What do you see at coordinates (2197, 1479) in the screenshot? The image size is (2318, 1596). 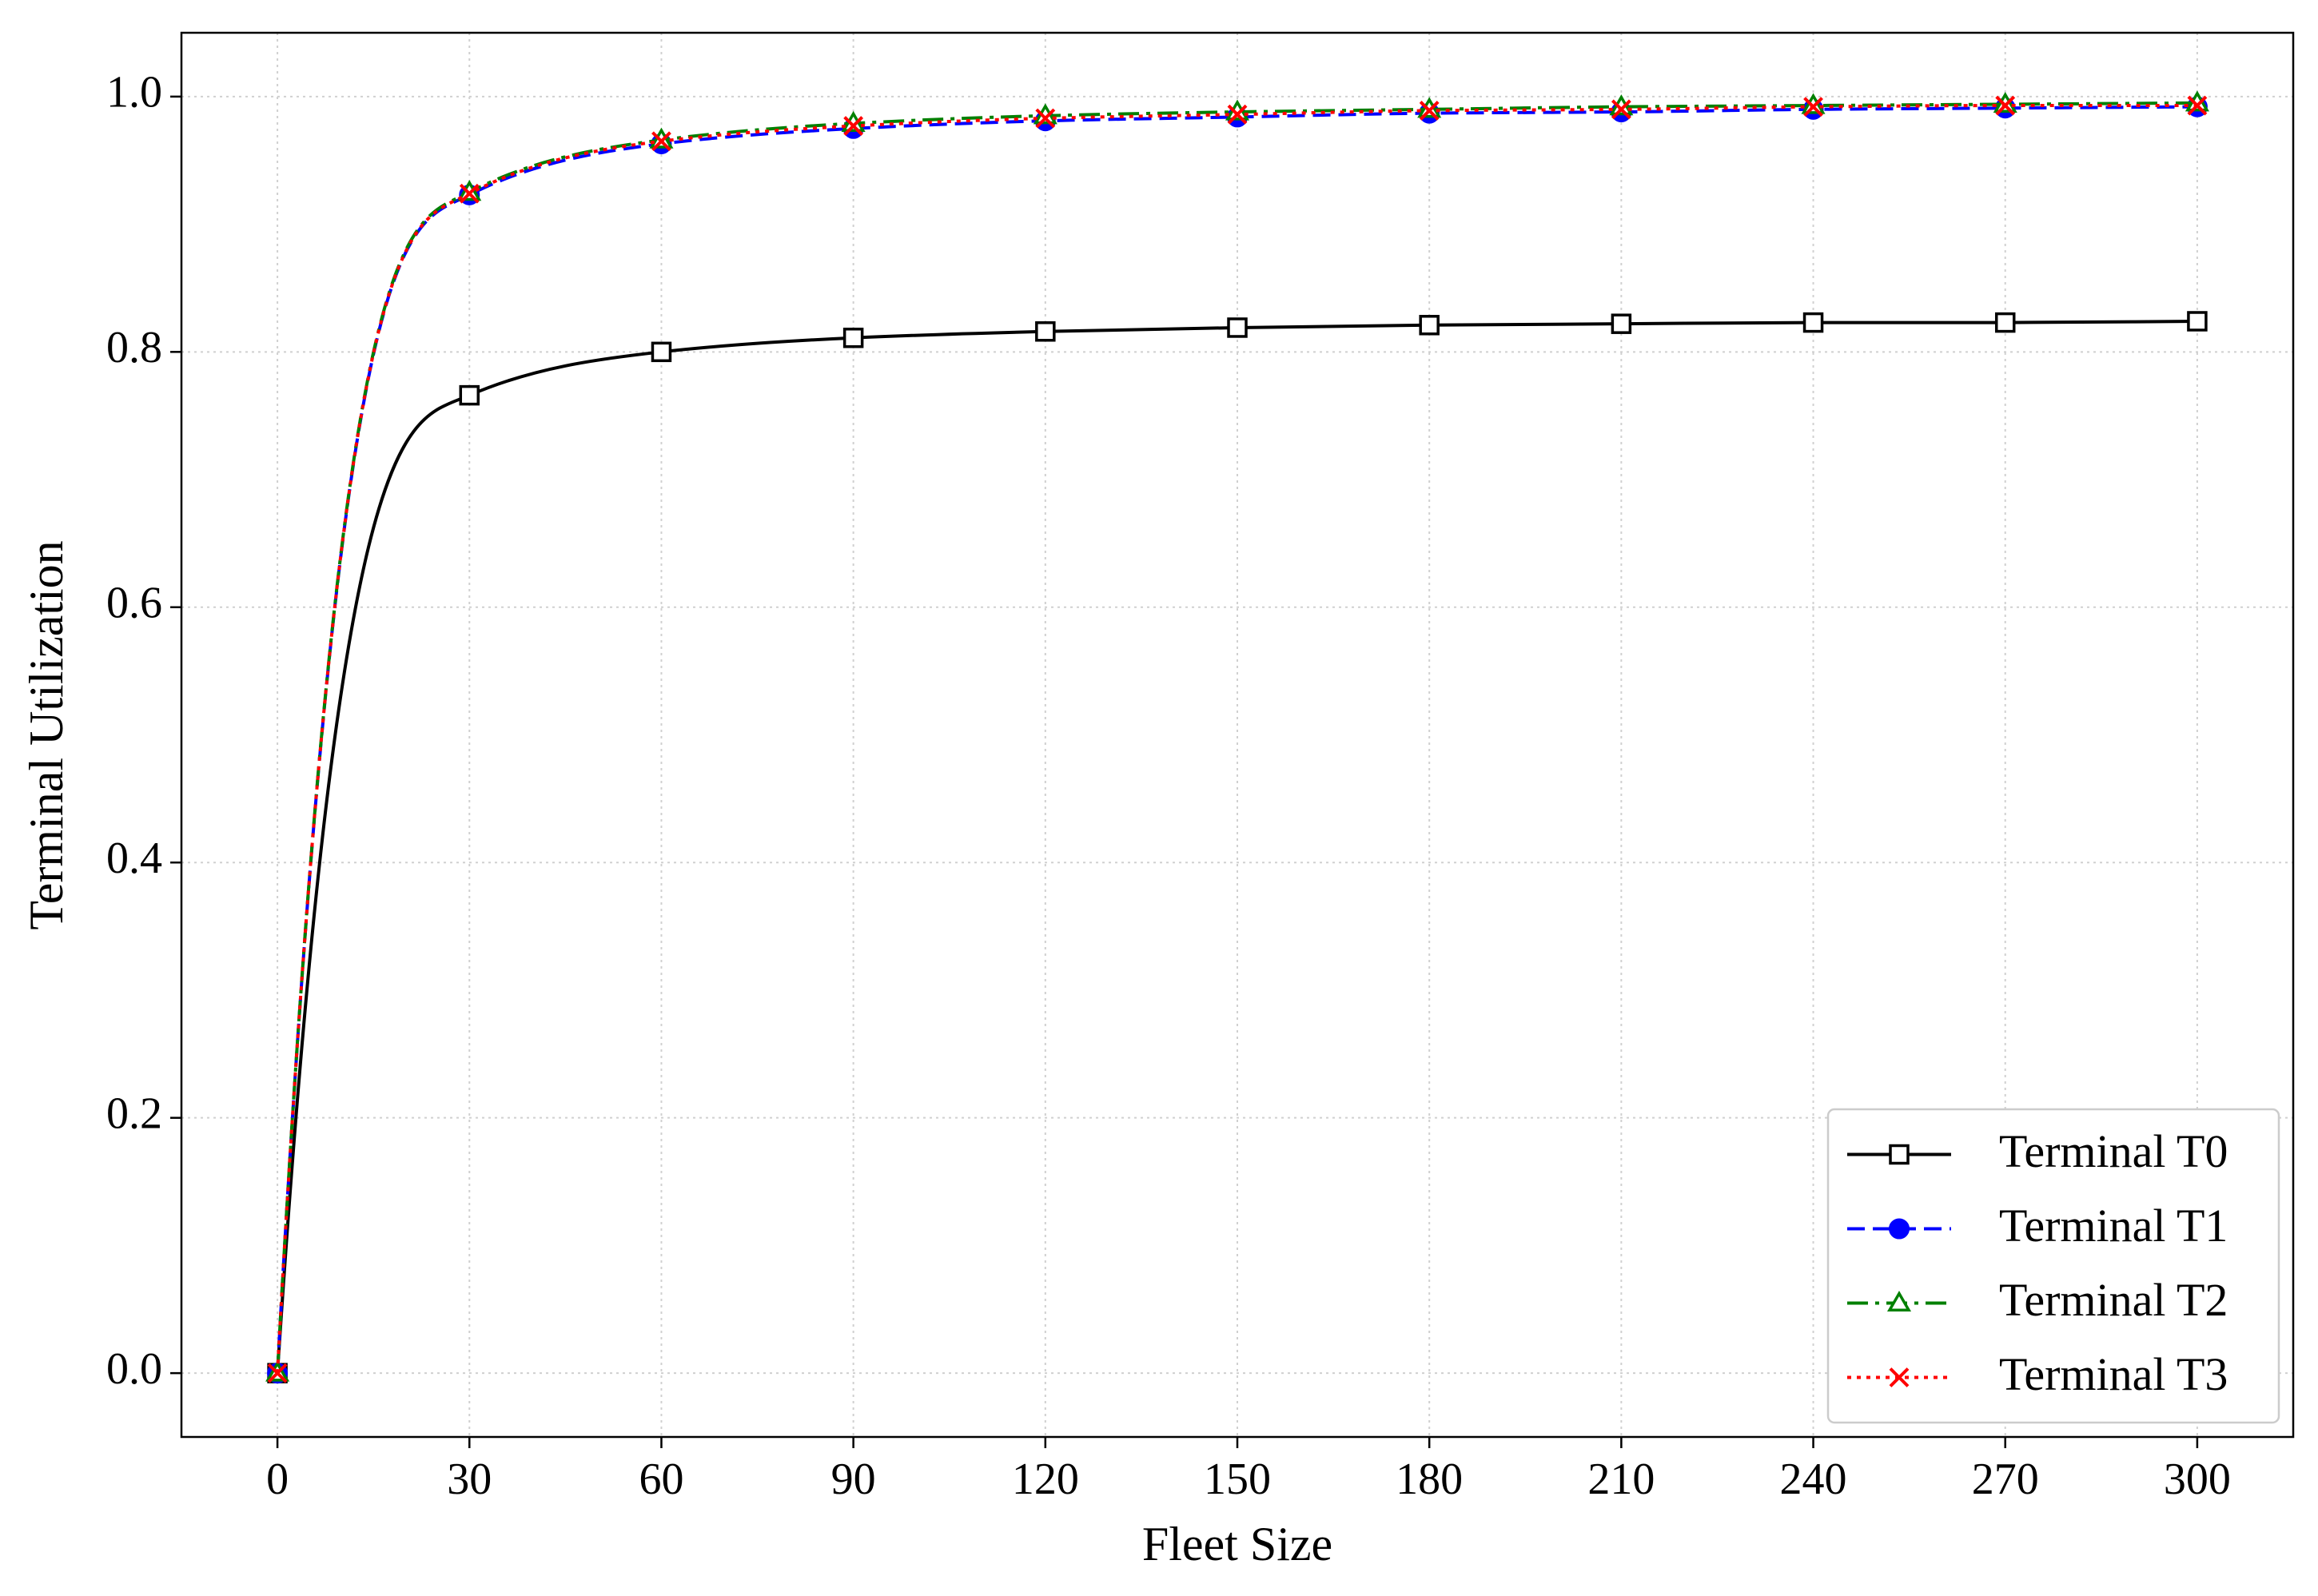 I see `x-tick-label: 300` at bounding box center [2197, 1479].